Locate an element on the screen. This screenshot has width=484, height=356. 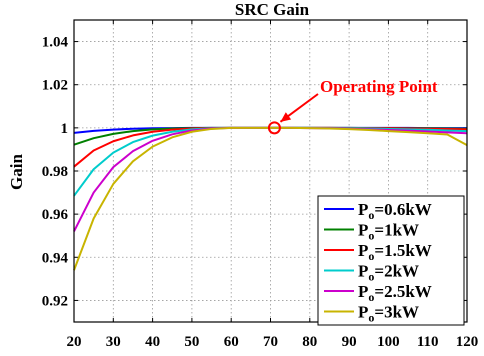
y-tick-label: 1.04 is located at coordinates (55, 43).